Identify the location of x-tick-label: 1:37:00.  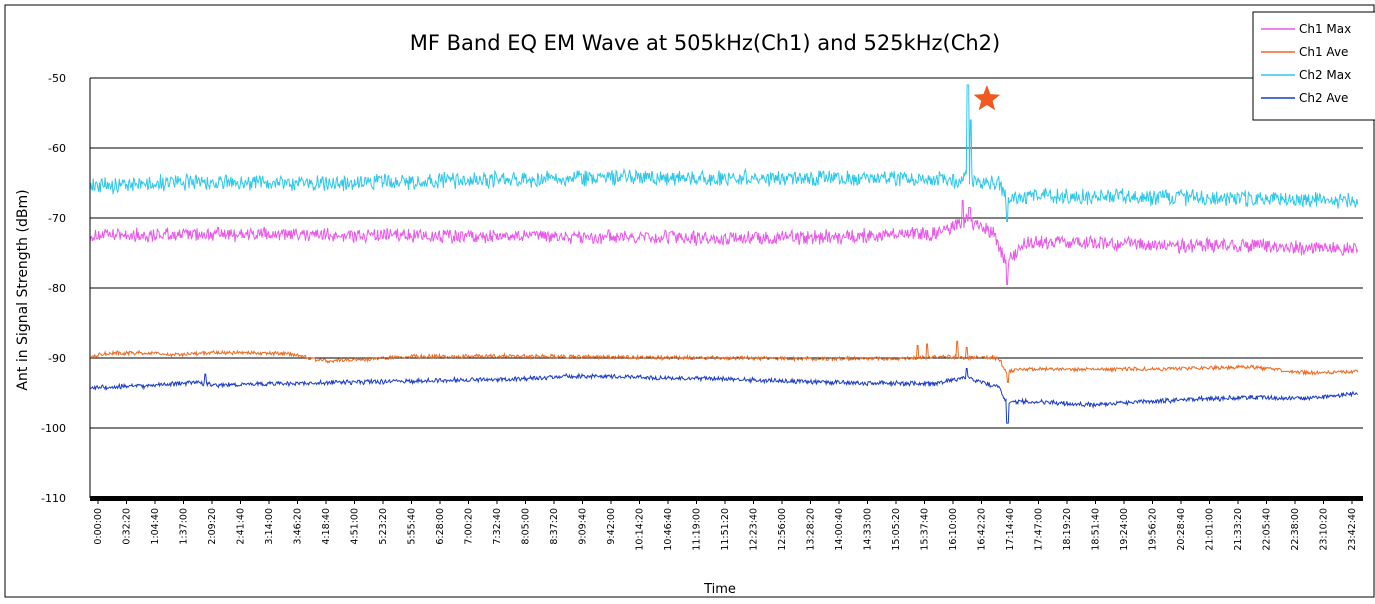
(184, 526).